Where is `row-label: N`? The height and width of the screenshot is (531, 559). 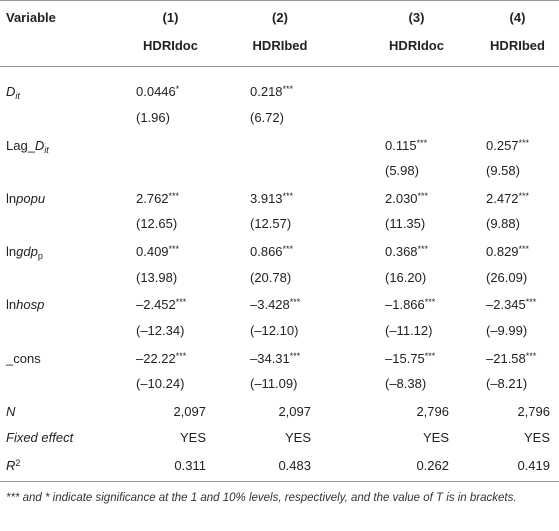
row-label: N is located at coordinates (10, 412).